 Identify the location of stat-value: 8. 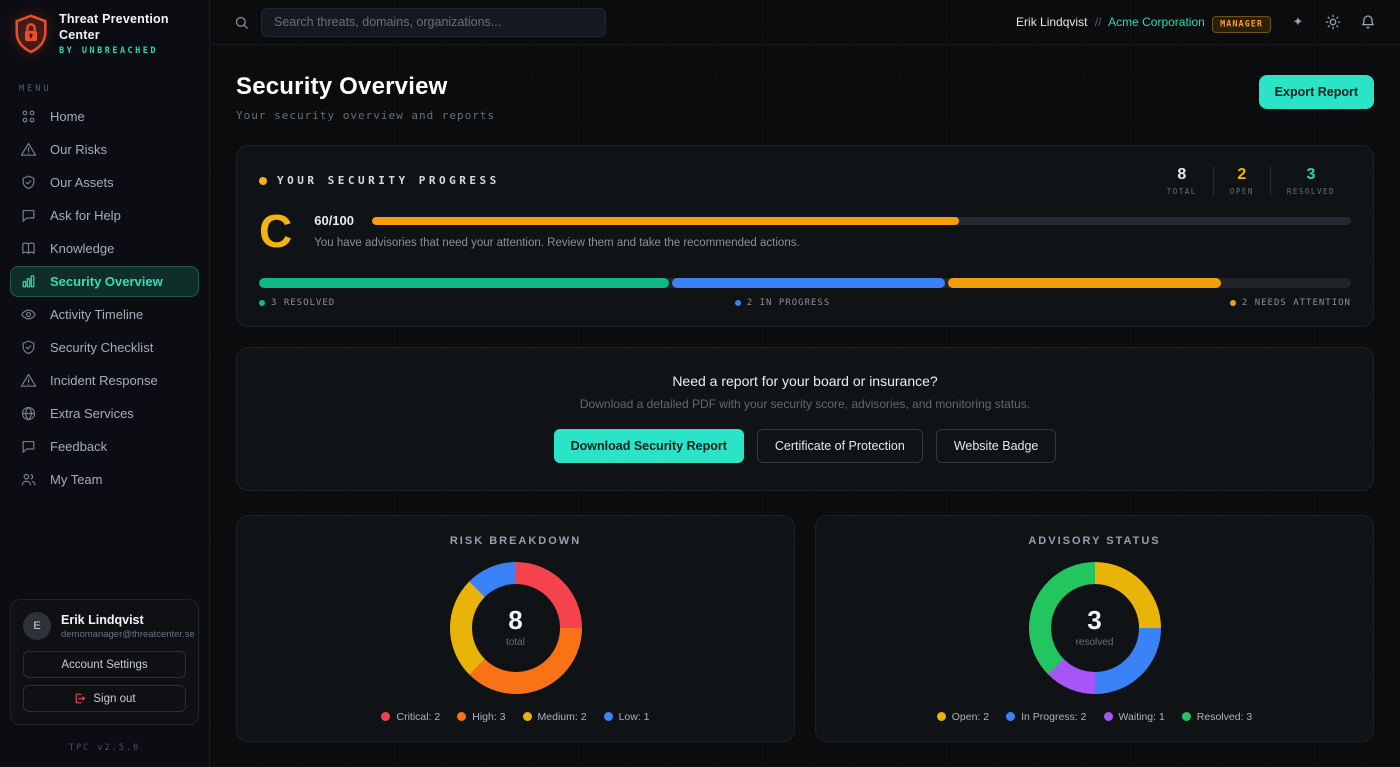
(1182, 174).